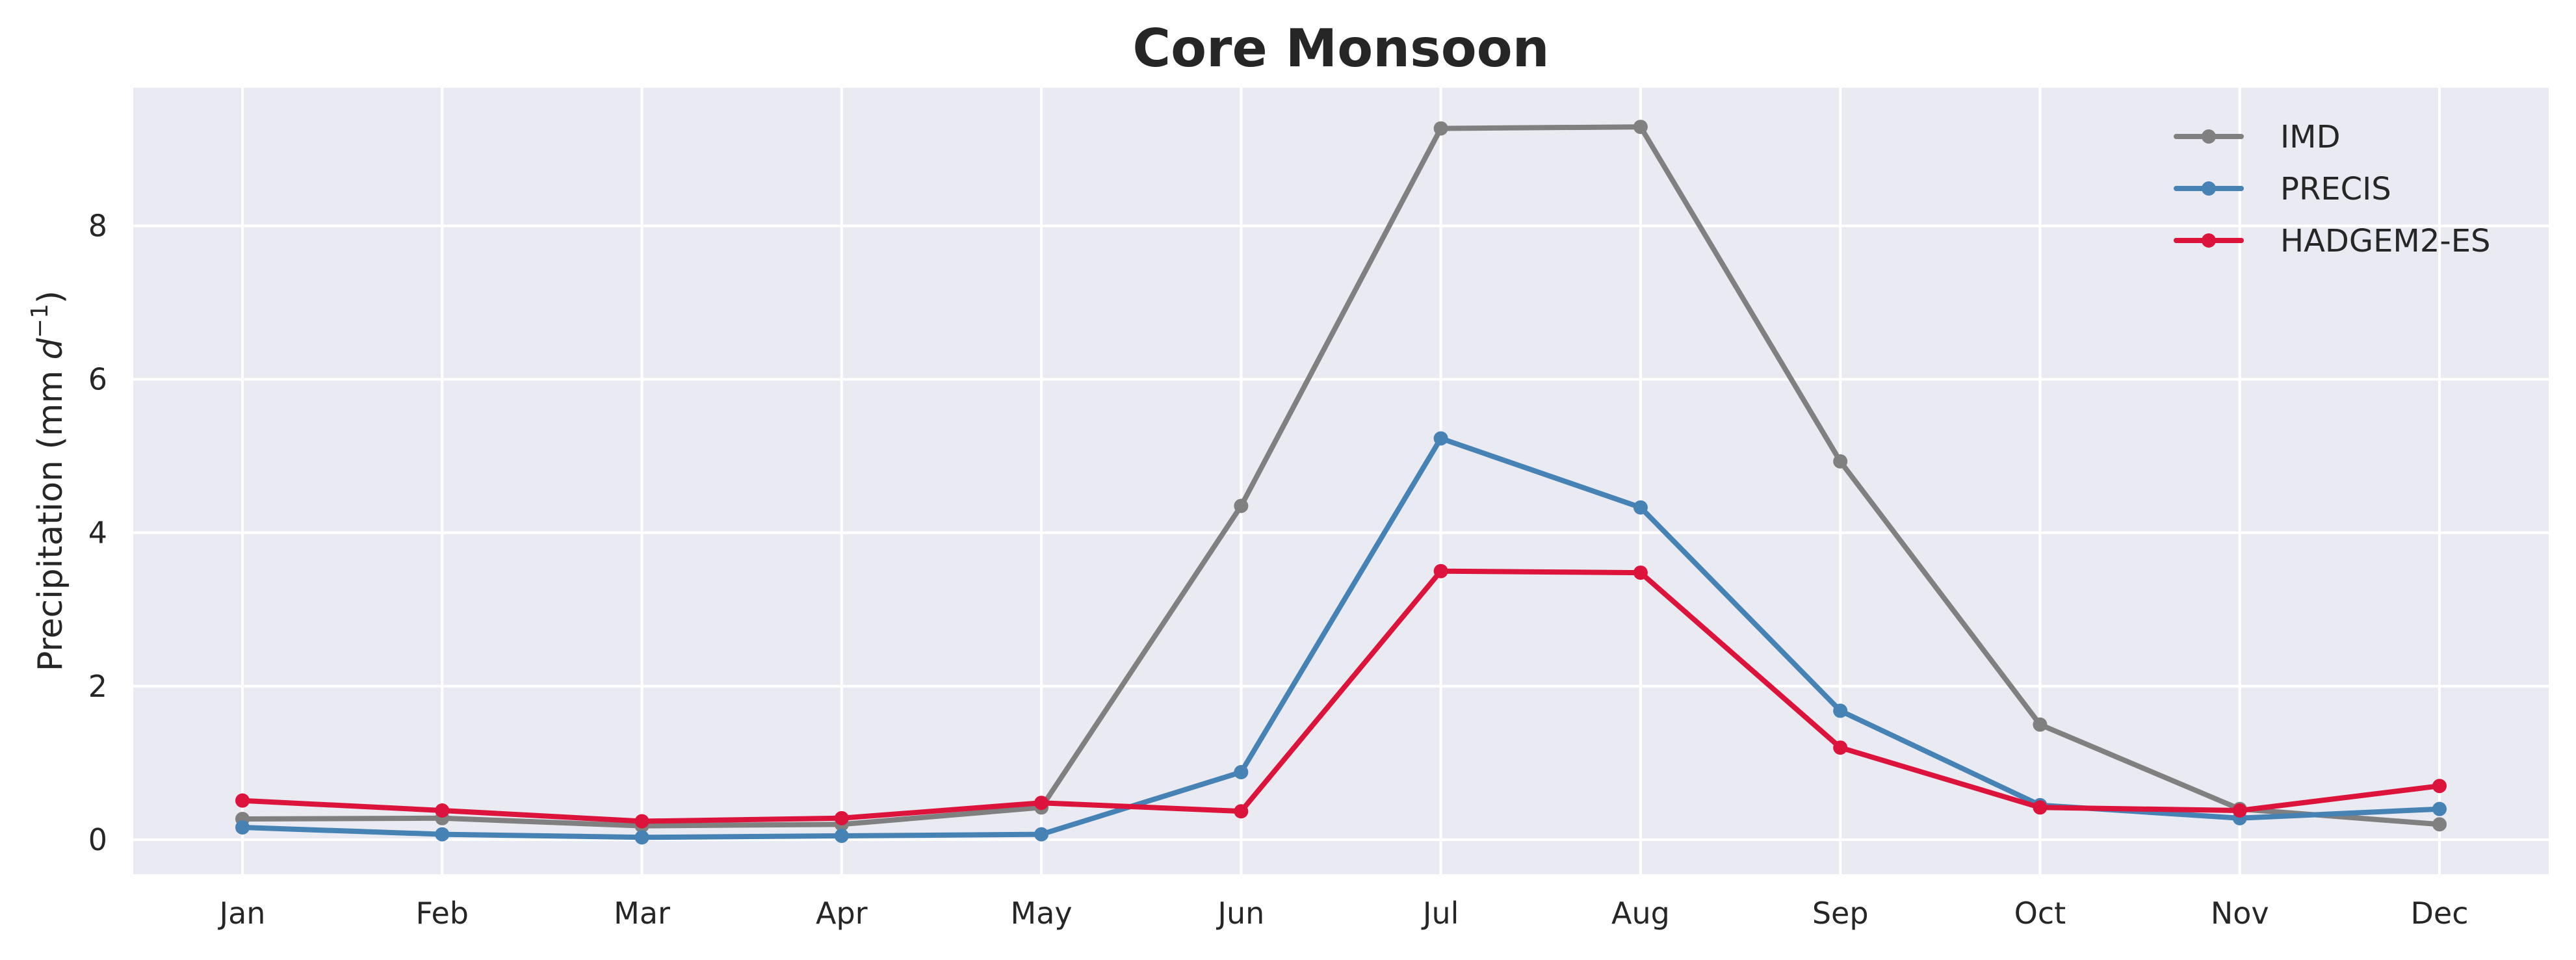 The height and width of the screenshot is (960, 2576). What do you see at coordinates (1240, 913) in the screenshot?
I see `x-tick-label: Jun` at bounding box center [1240, 913].